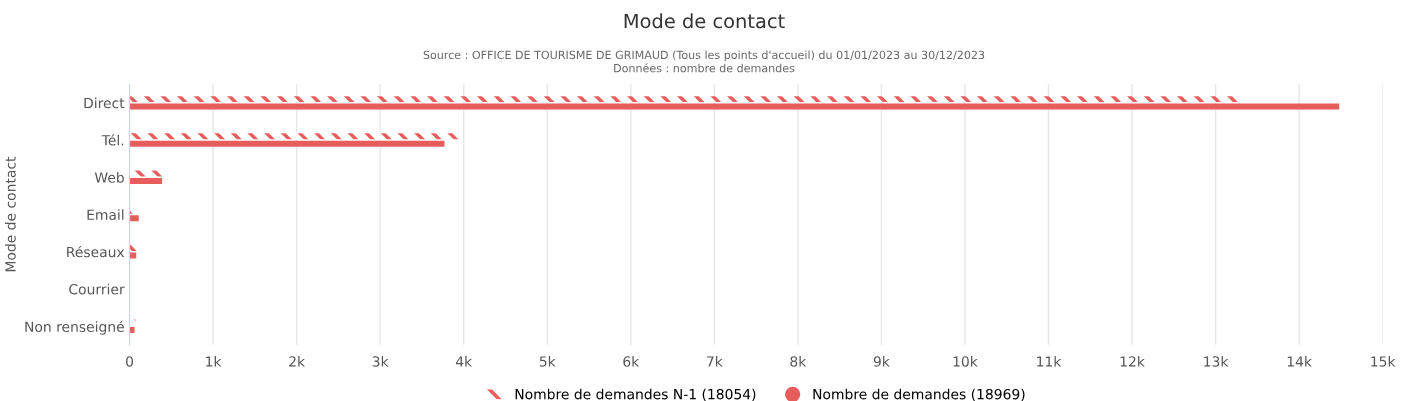 The width and height of the screenshot is (1408, 401). Describe the element at coordinates (704, 21) in the screenshot. I see `chart-title: Mode de contact` at that location.